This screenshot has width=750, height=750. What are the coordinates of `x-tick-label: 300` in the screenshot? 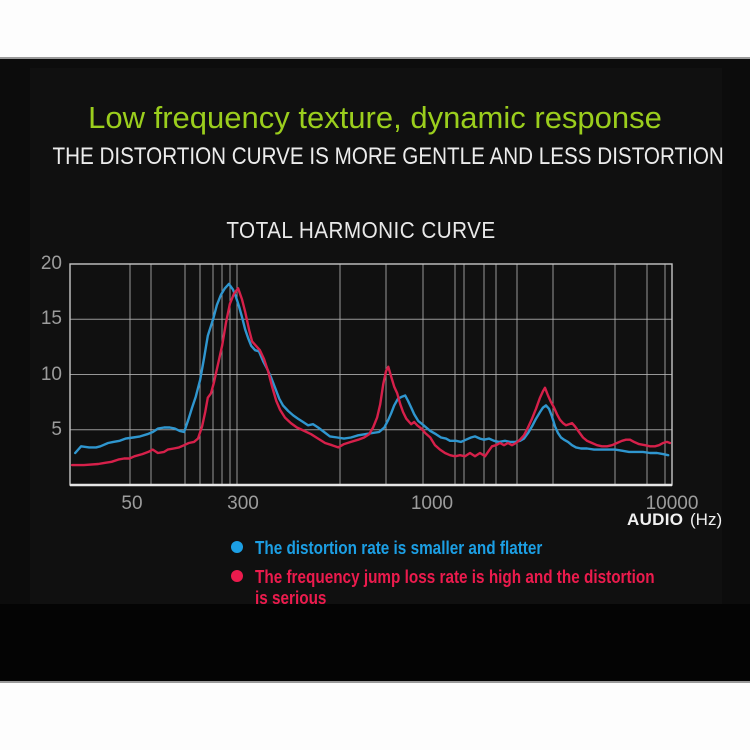 It's located at (243, 503).